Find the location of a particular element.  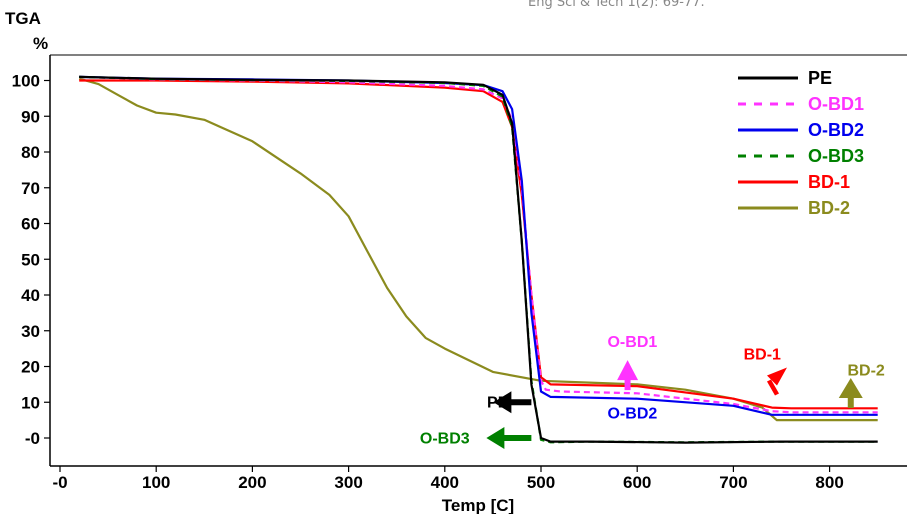

x-tick-label: 800 is located at coordinates (829, 482).